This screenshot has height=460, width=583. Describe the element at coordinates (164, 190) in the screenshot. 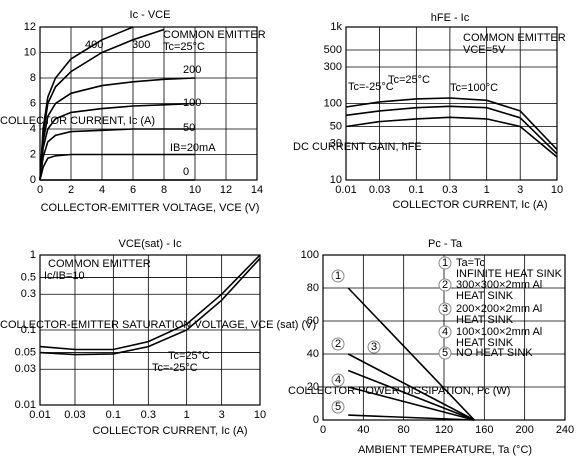

I see `x-tick-label: 8` at that location.